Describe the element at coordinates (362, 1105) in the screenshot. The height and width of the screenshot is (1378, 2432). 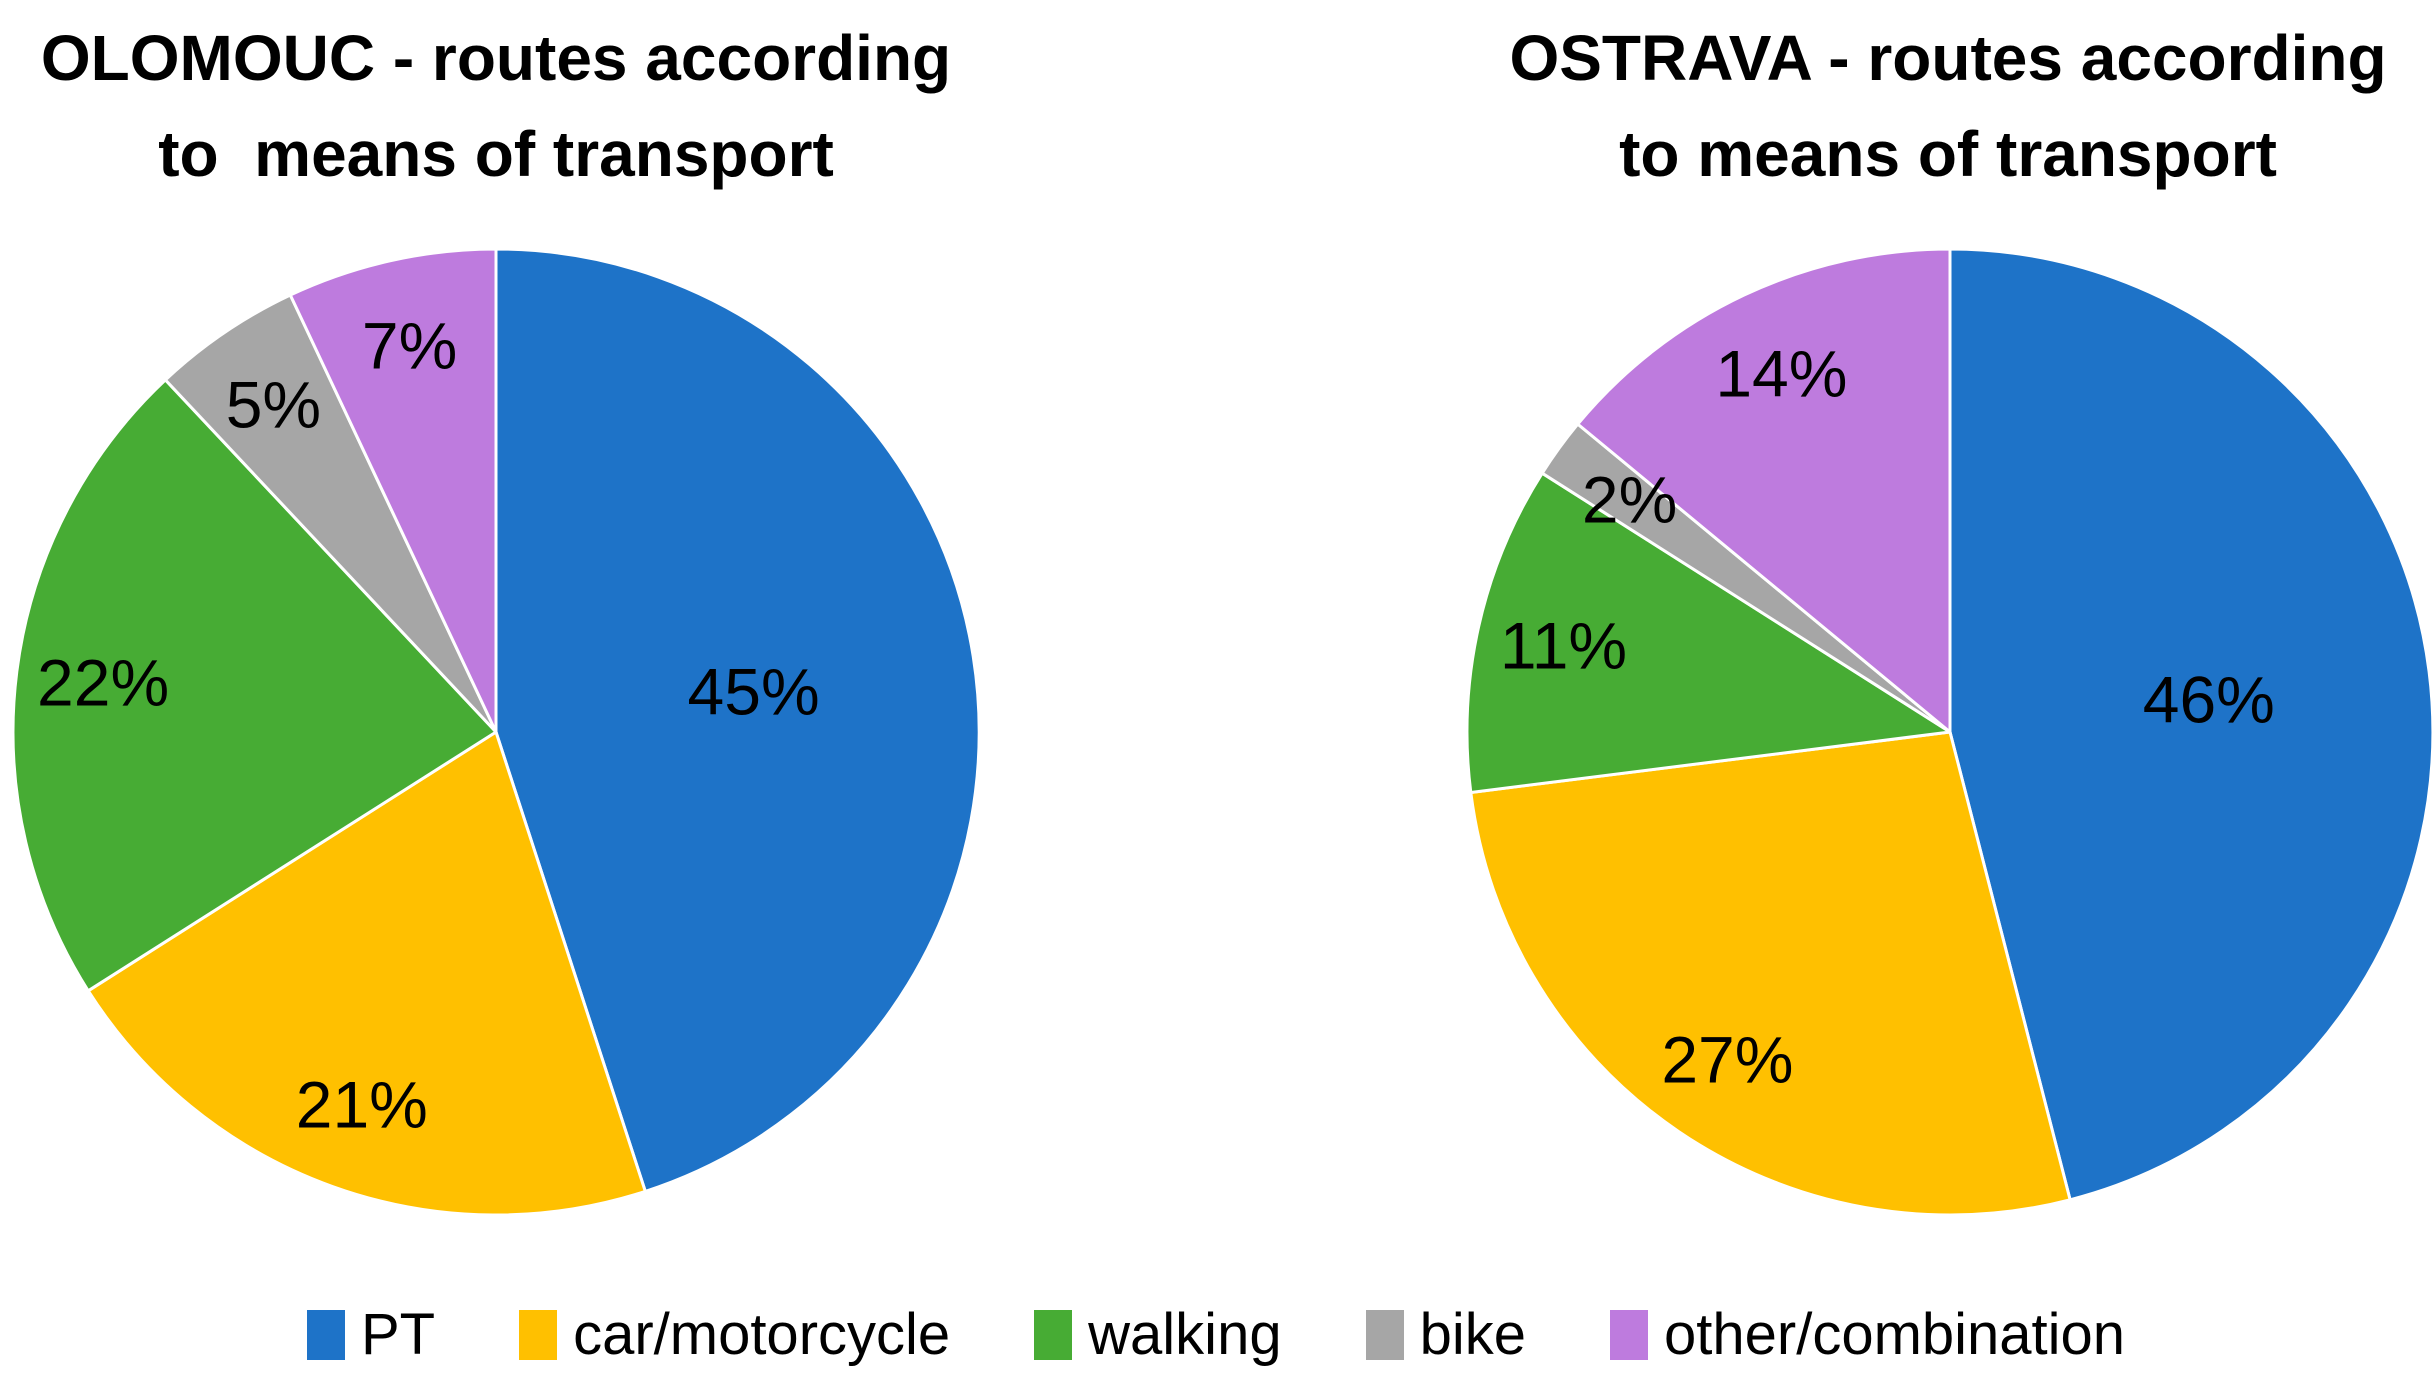
I see `data-label-car-motorcycle: 21%` at that location.